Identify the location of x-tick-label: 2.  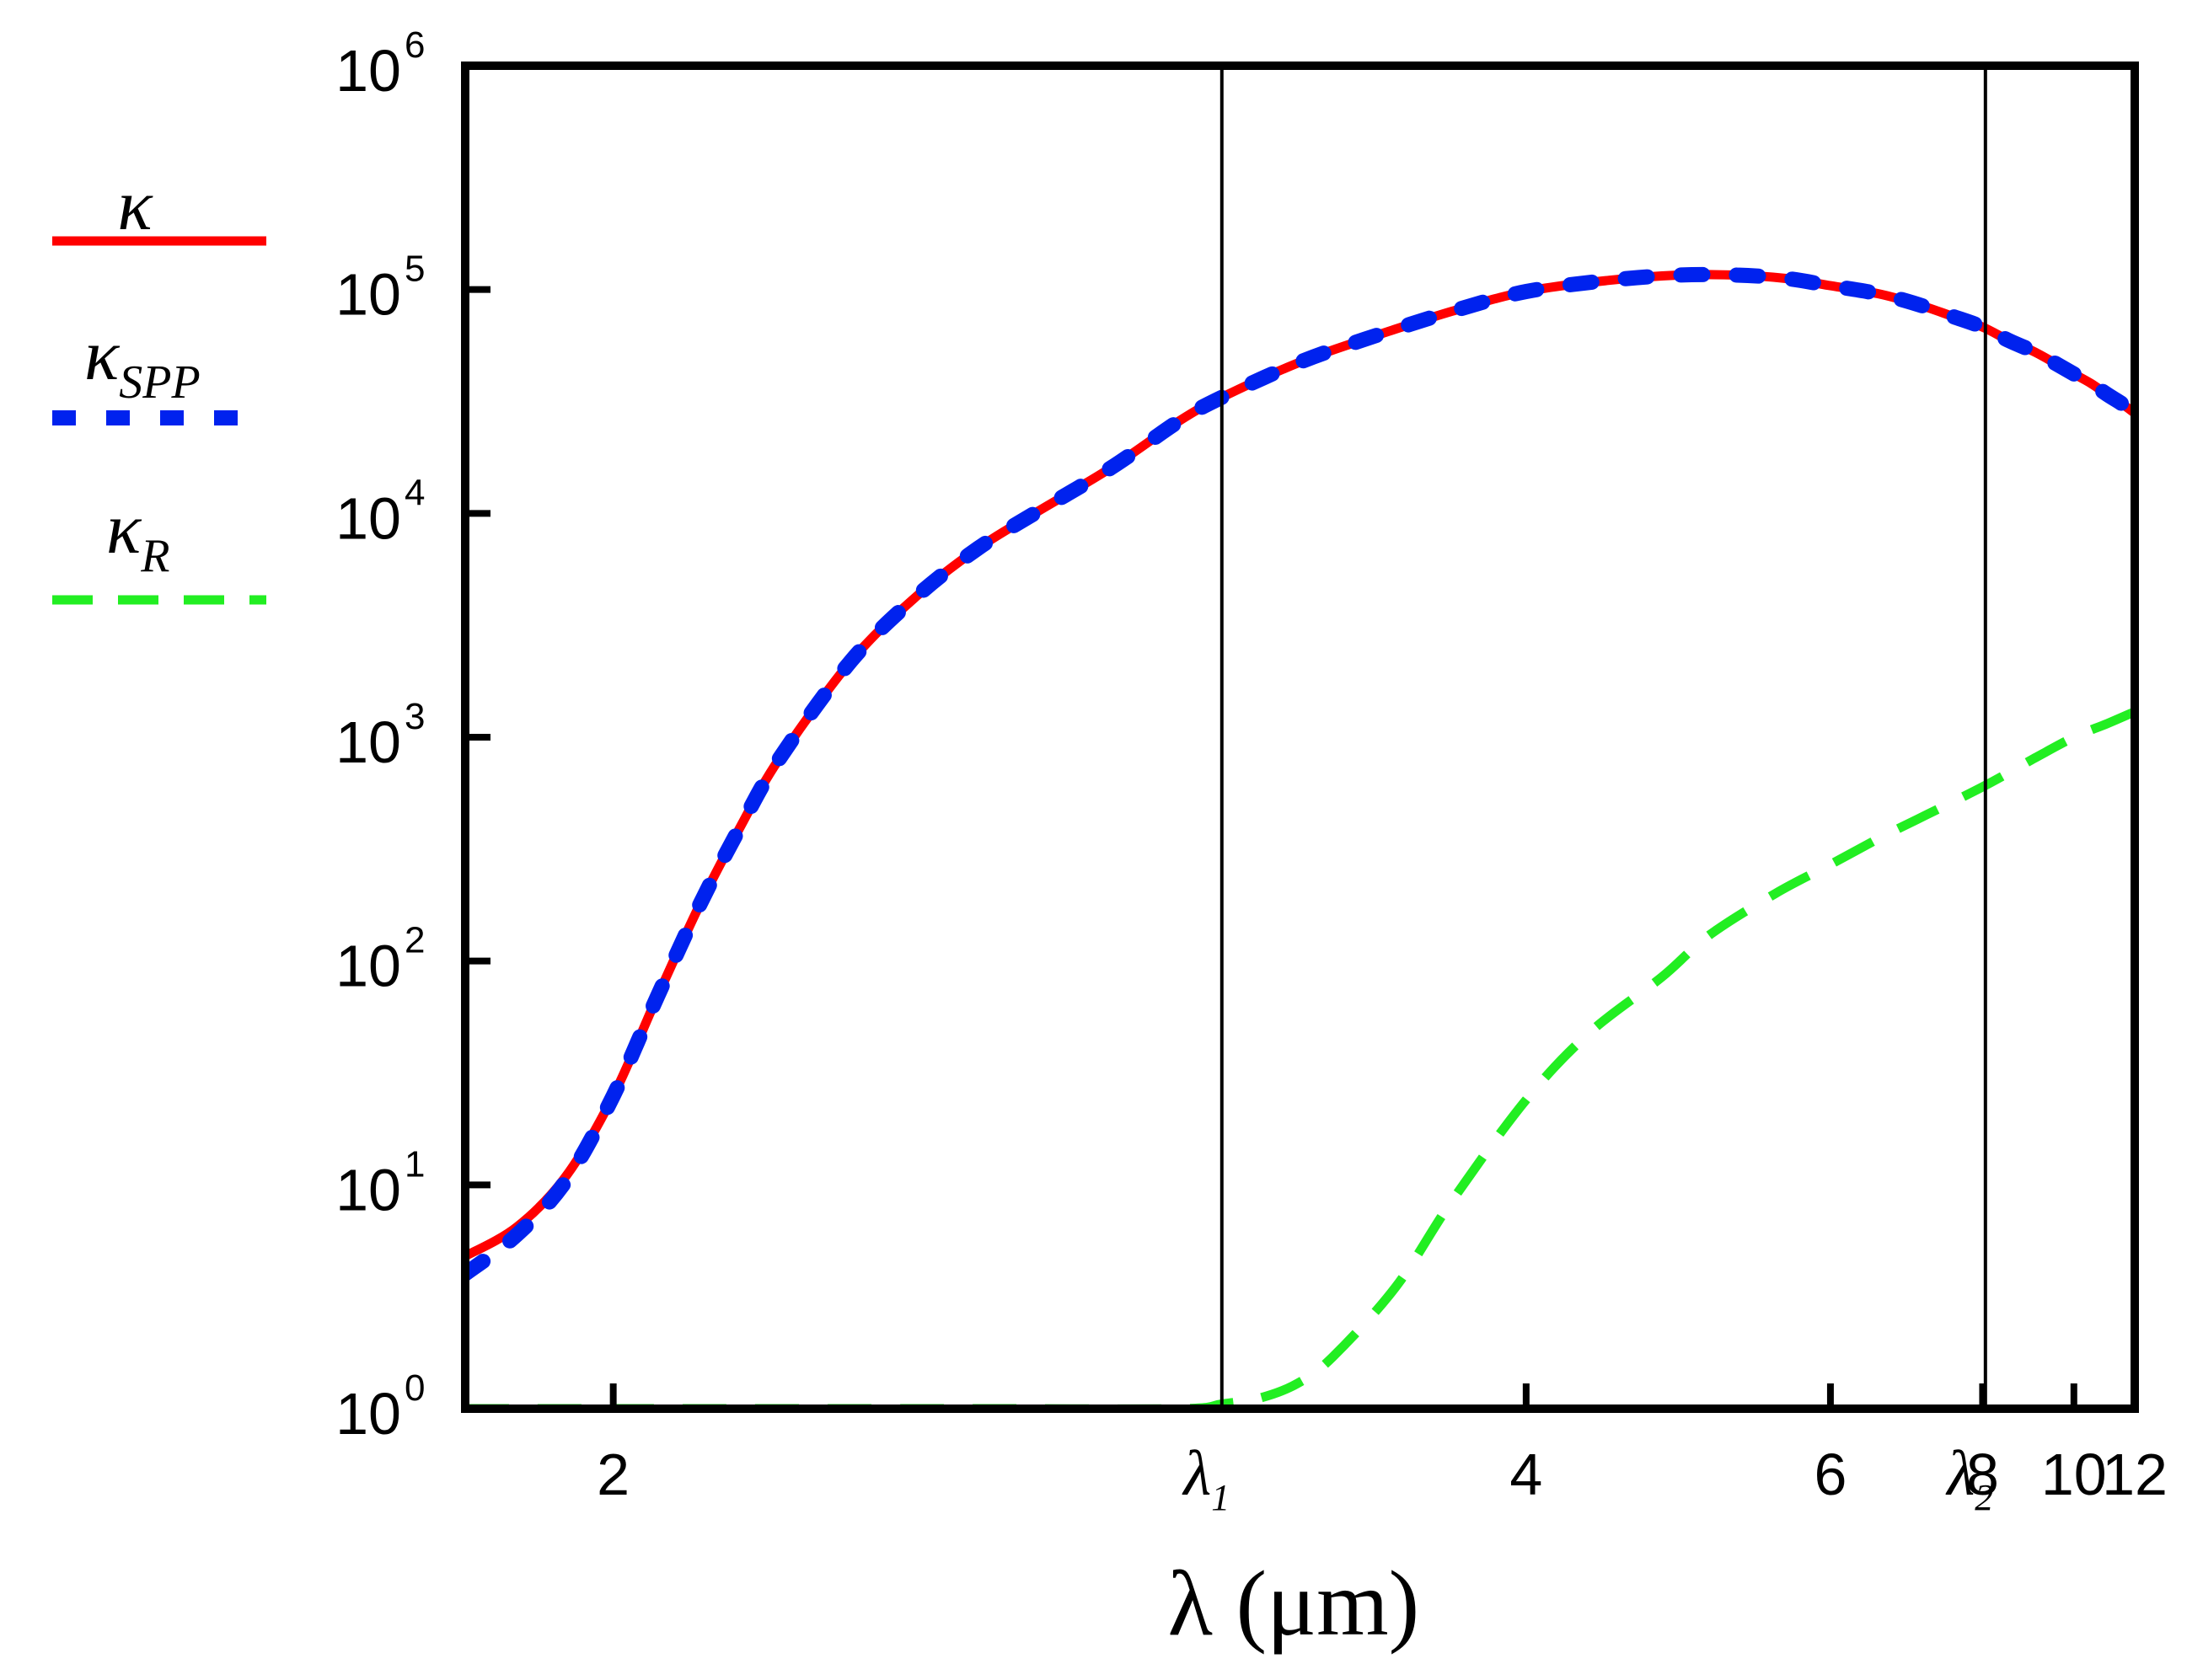
(613, 1474).